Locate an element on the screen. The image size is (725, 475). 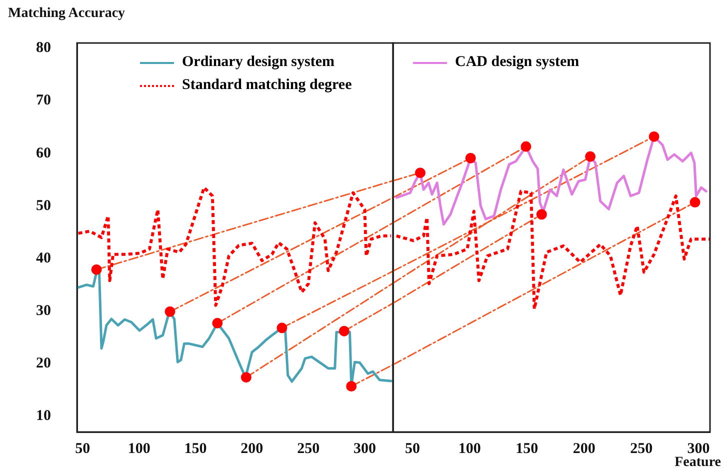
legend-label: Standard matching degree is located at coordinates (267, 85).